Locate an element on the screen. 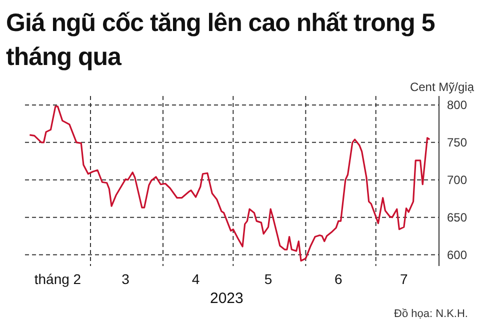  y-tick-label: 750 is located at coordinates (457, 143).